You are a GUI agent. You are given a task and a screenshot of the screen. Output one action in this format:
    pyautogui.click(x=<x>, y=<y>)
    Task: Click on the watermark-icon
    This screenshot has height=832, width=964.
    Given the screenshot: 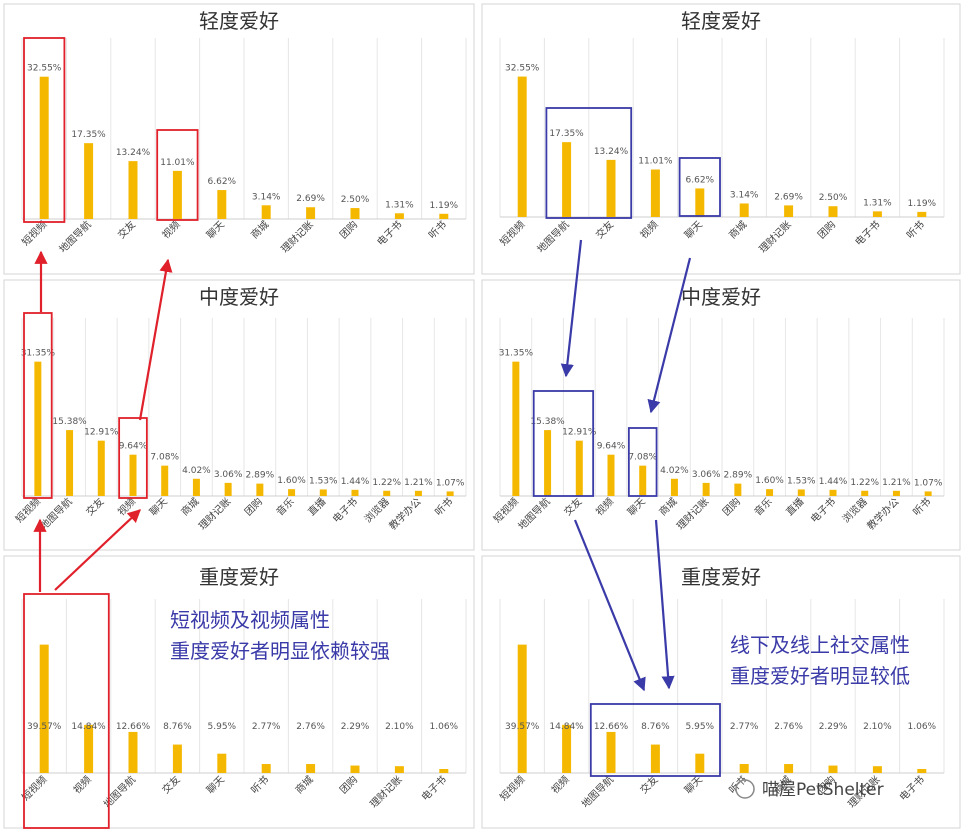 What is the action you would take?
    pyautogui.click(x=745, y=789)
    